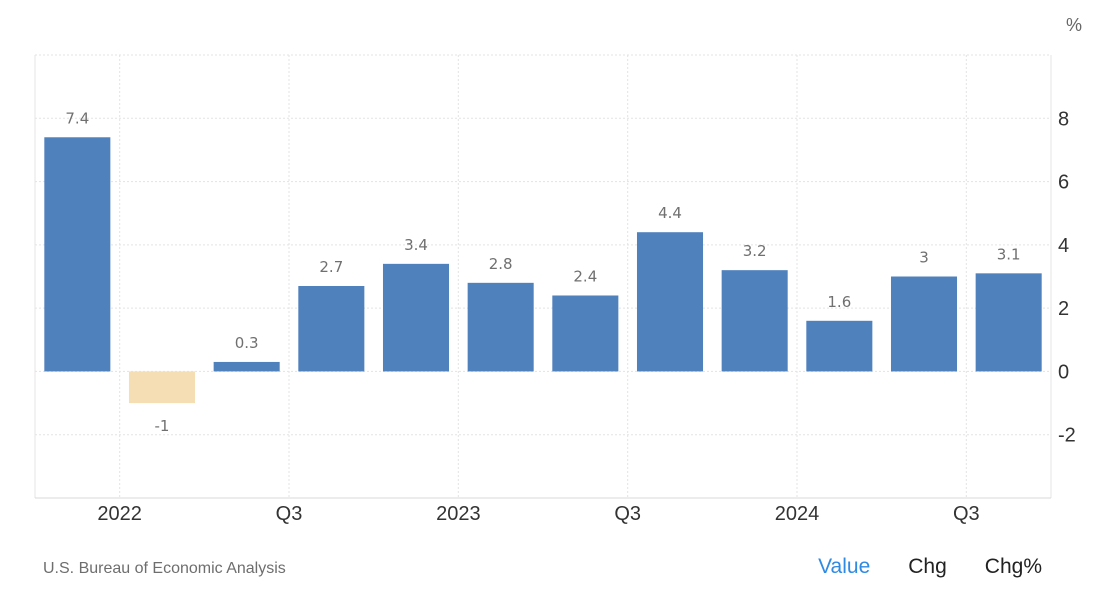 This screenshot has height=595, width=1098. I want to click on bar-value-label: 2.8, so click(501, 264).